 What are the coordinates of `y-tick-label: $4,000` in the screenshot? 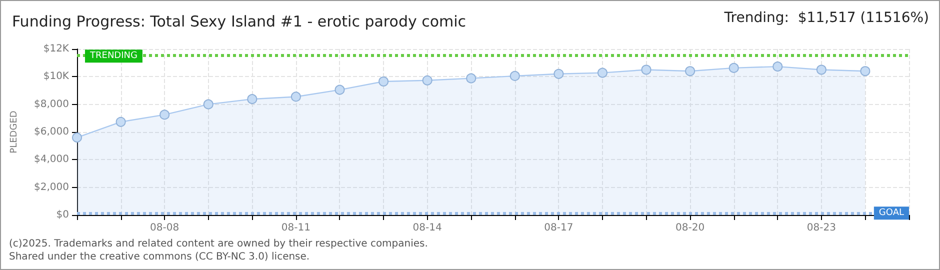 It's located at (51, 160).